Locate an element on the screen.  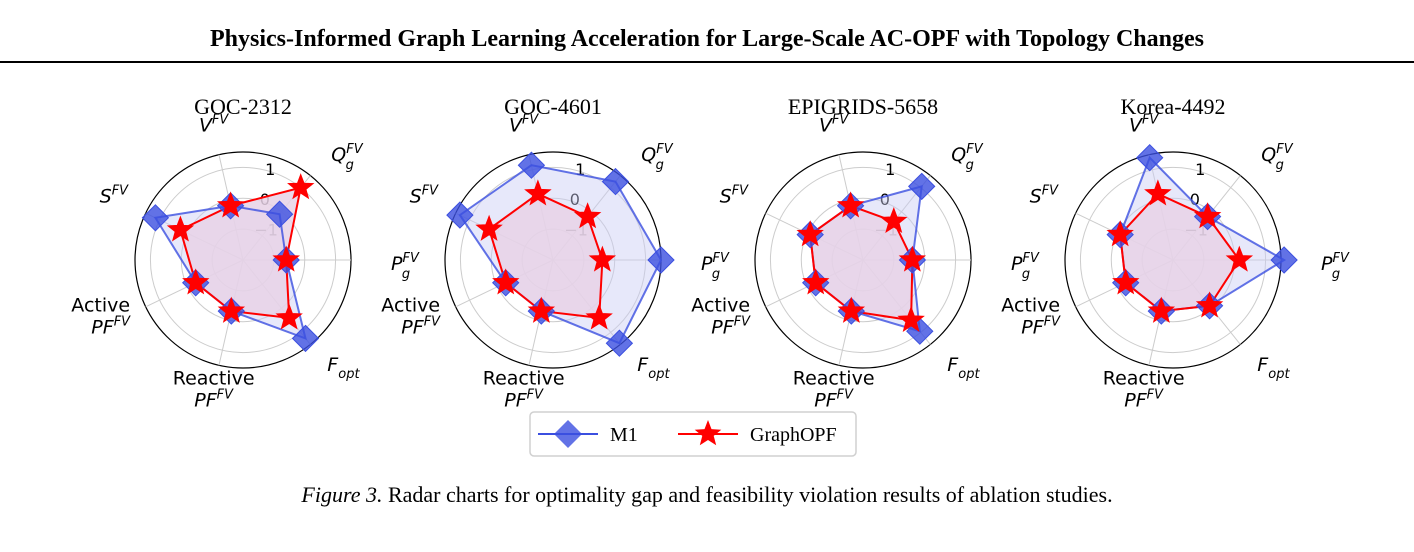
legend-graphopf-marker is located at coordinates (708, 433).